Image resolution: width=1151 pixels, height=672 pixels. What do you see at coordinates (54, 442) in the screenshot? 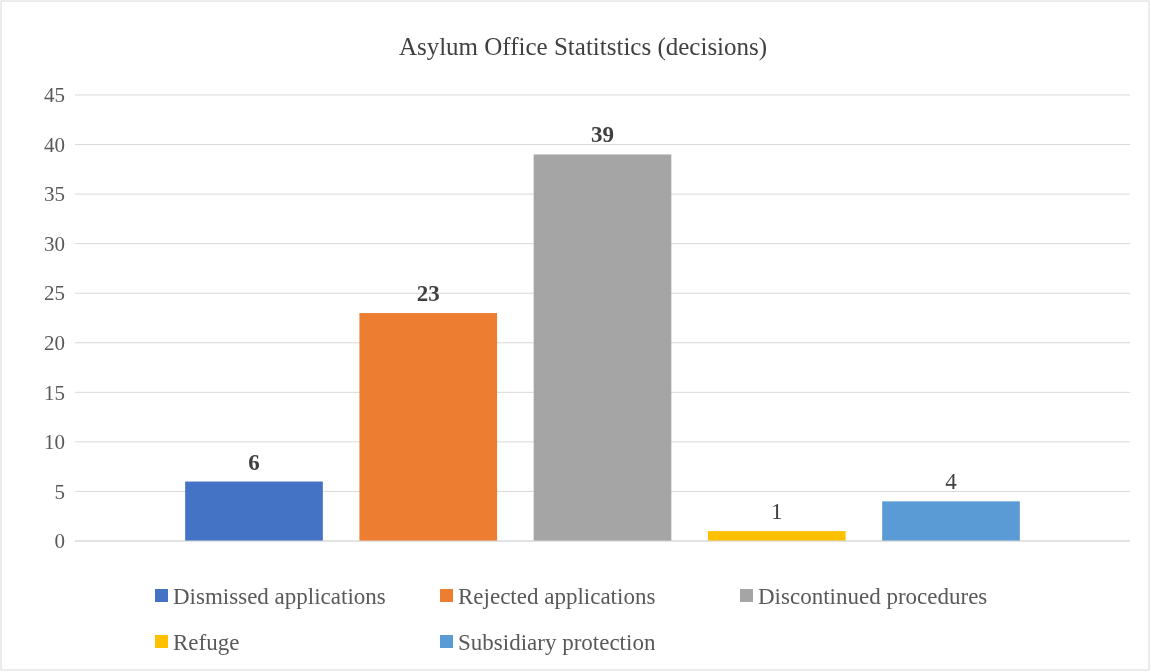
I see `y-tick-label: 10` at bounding box center [54, 442].